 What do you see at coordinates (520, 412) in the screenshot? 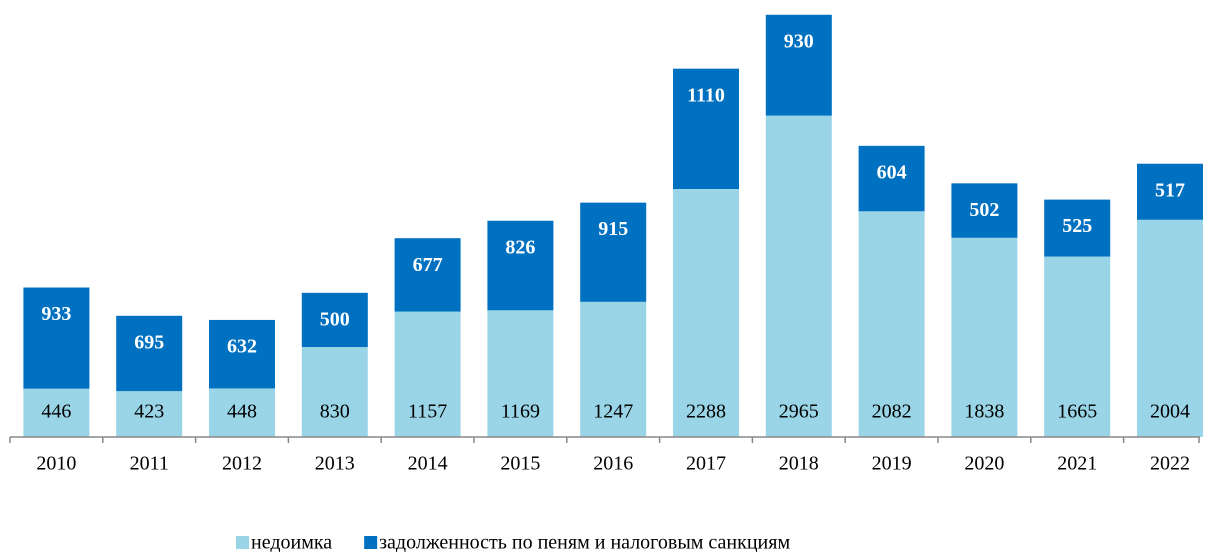
I see `value-label: 1169` at bounding box center [520, 412].